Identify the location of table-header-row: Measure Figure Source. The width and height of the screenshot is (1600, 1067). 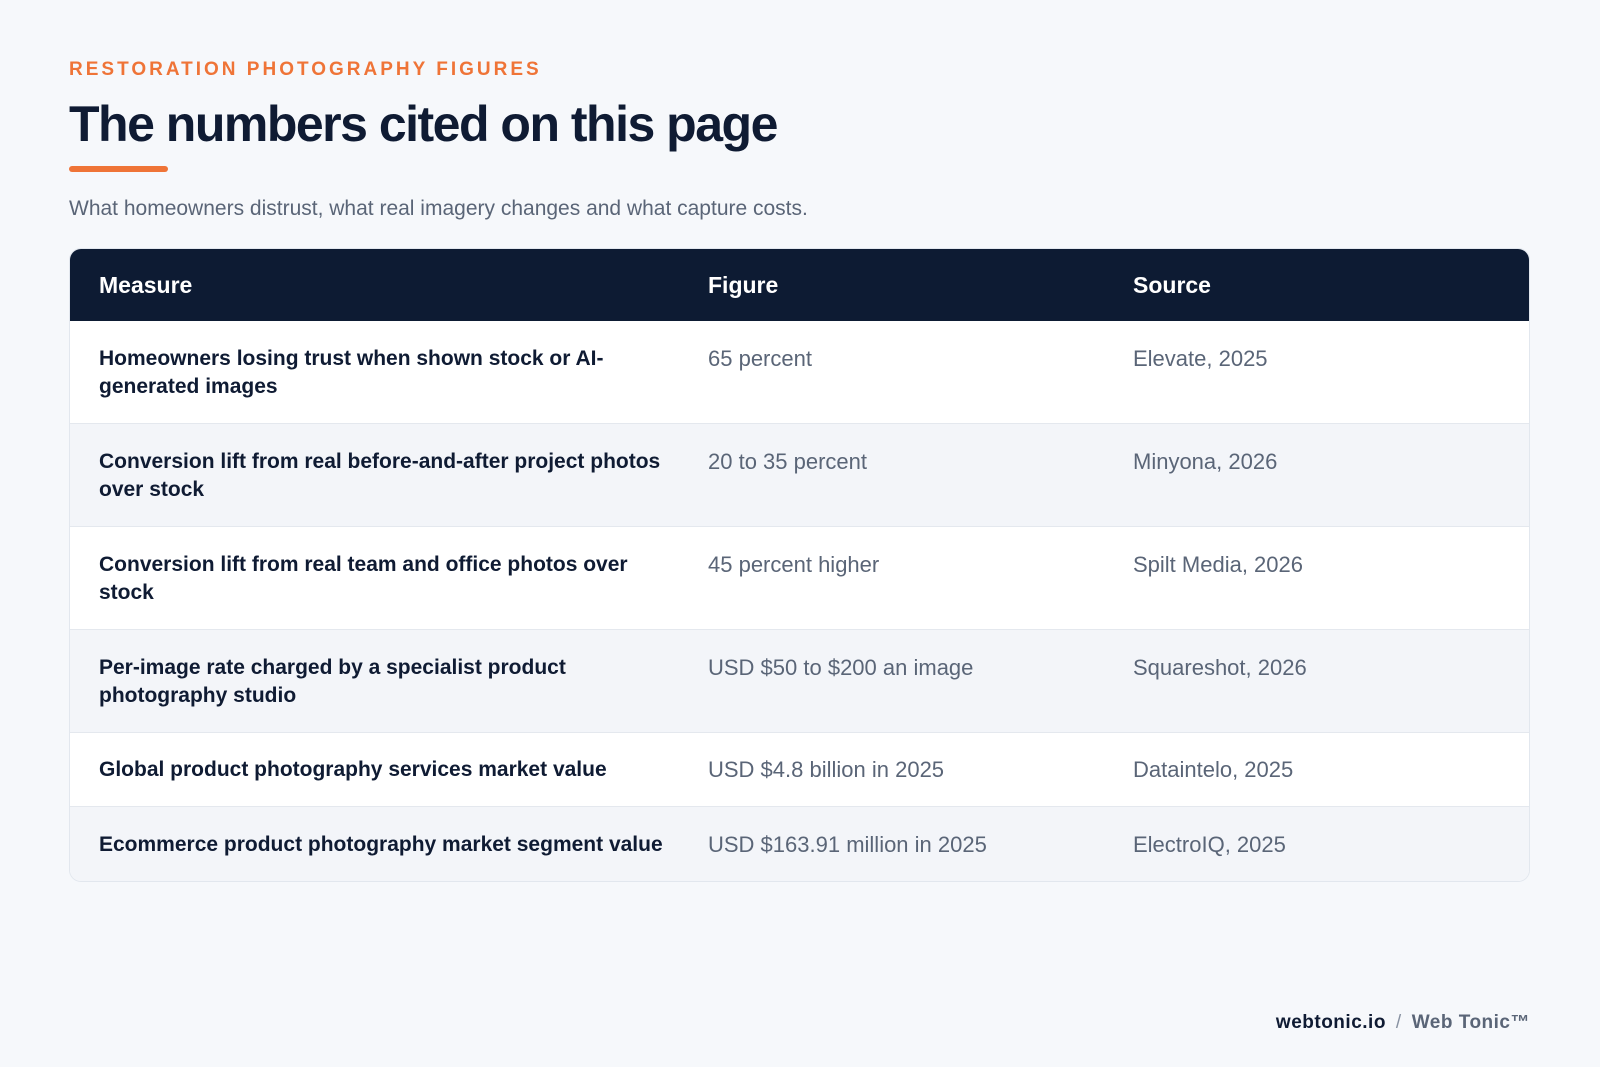
(799, 285).